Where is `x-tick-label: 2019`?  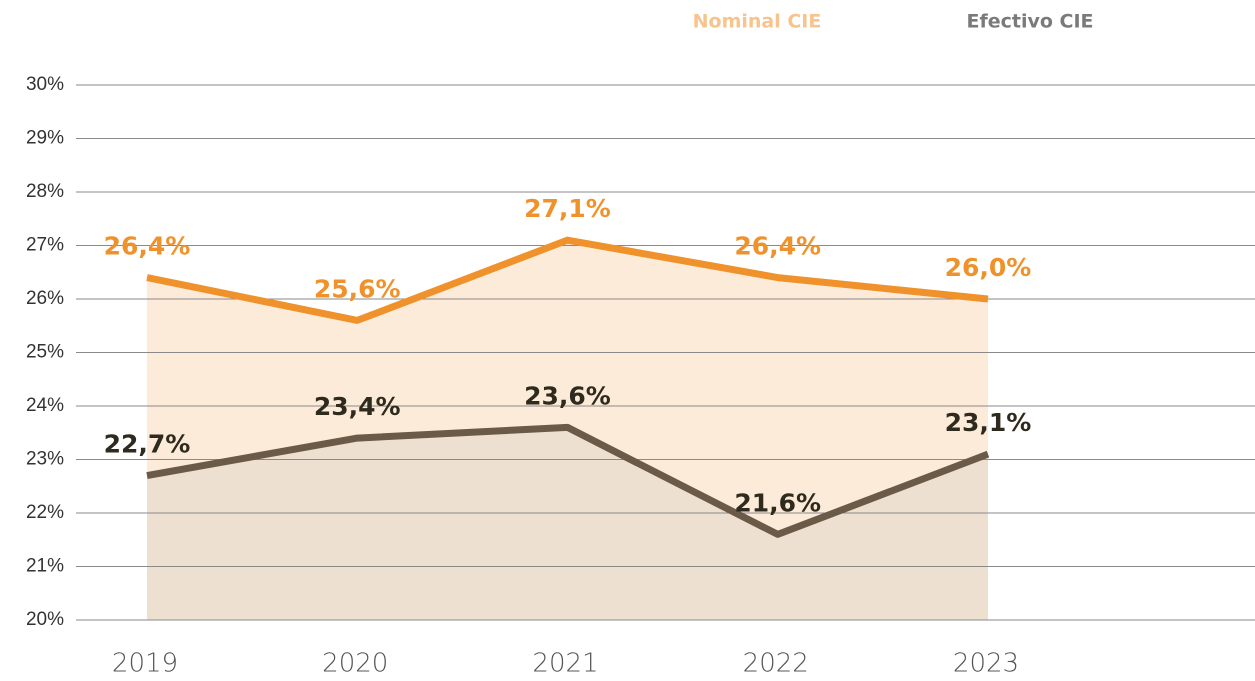
x-tick-label: 2019 is located at coordinates (145, 664).